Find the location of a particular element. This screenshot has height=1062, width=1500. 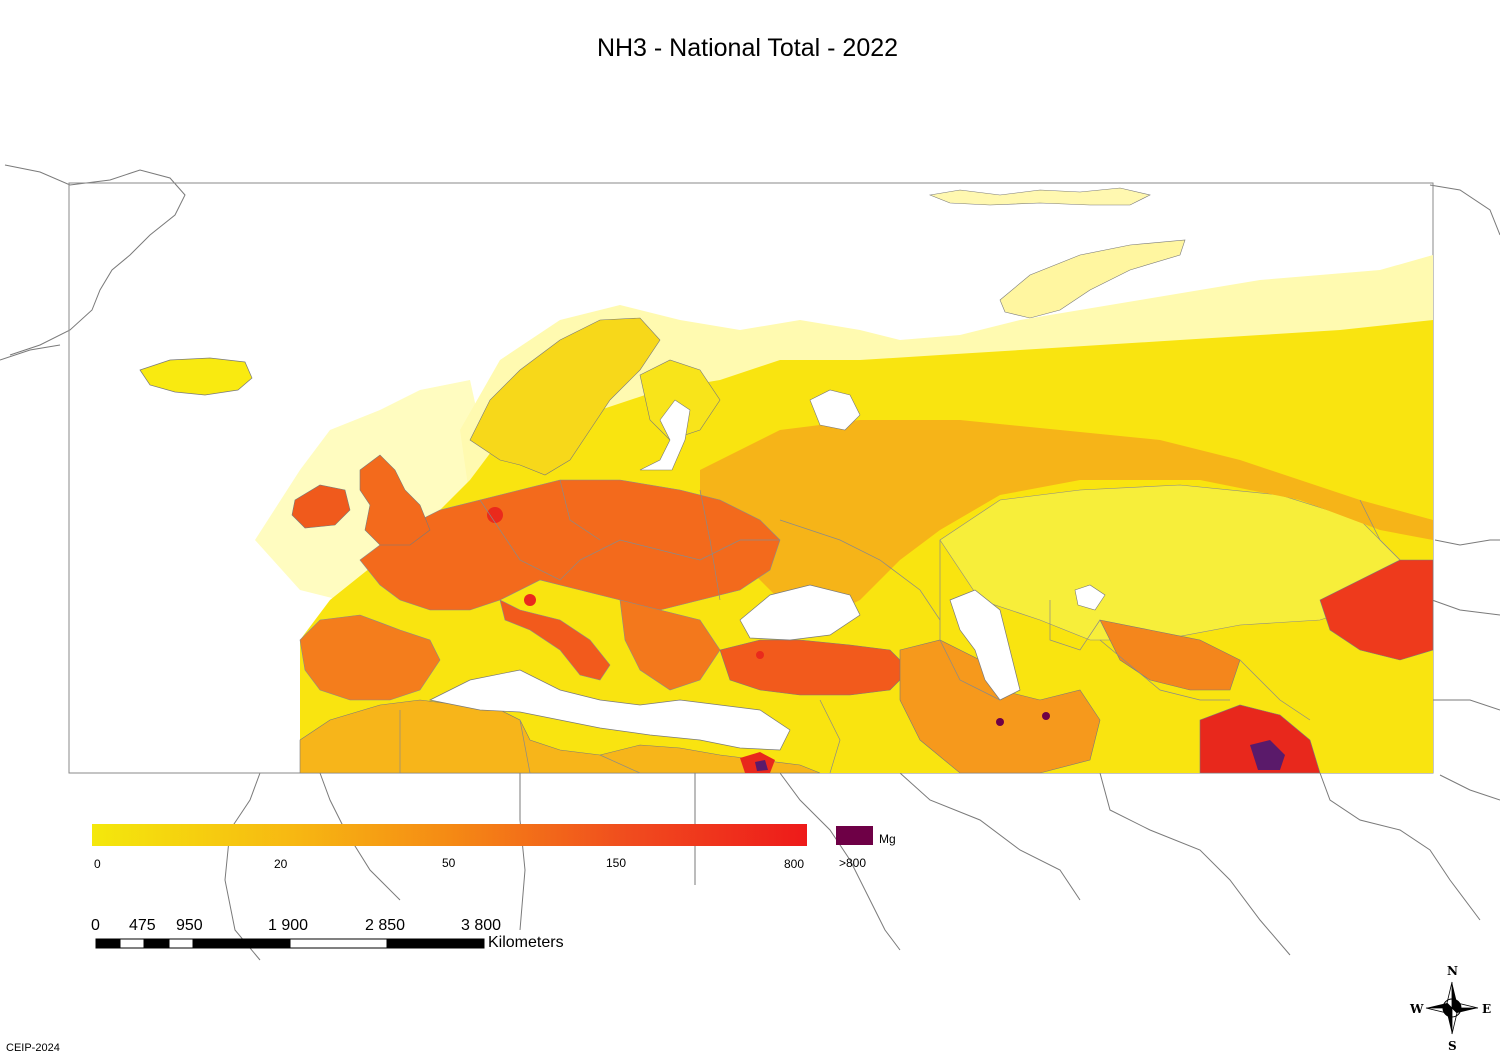

legend-overflow-swatch is located at coordinates (854, 835).